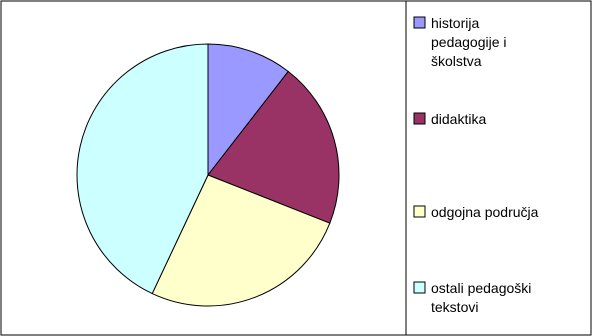 The image size is (592, 336). Describe the element at coordinates (454, 307) in the screenshot. I see `legend-label-4-line-2: tekstovi` at that location.